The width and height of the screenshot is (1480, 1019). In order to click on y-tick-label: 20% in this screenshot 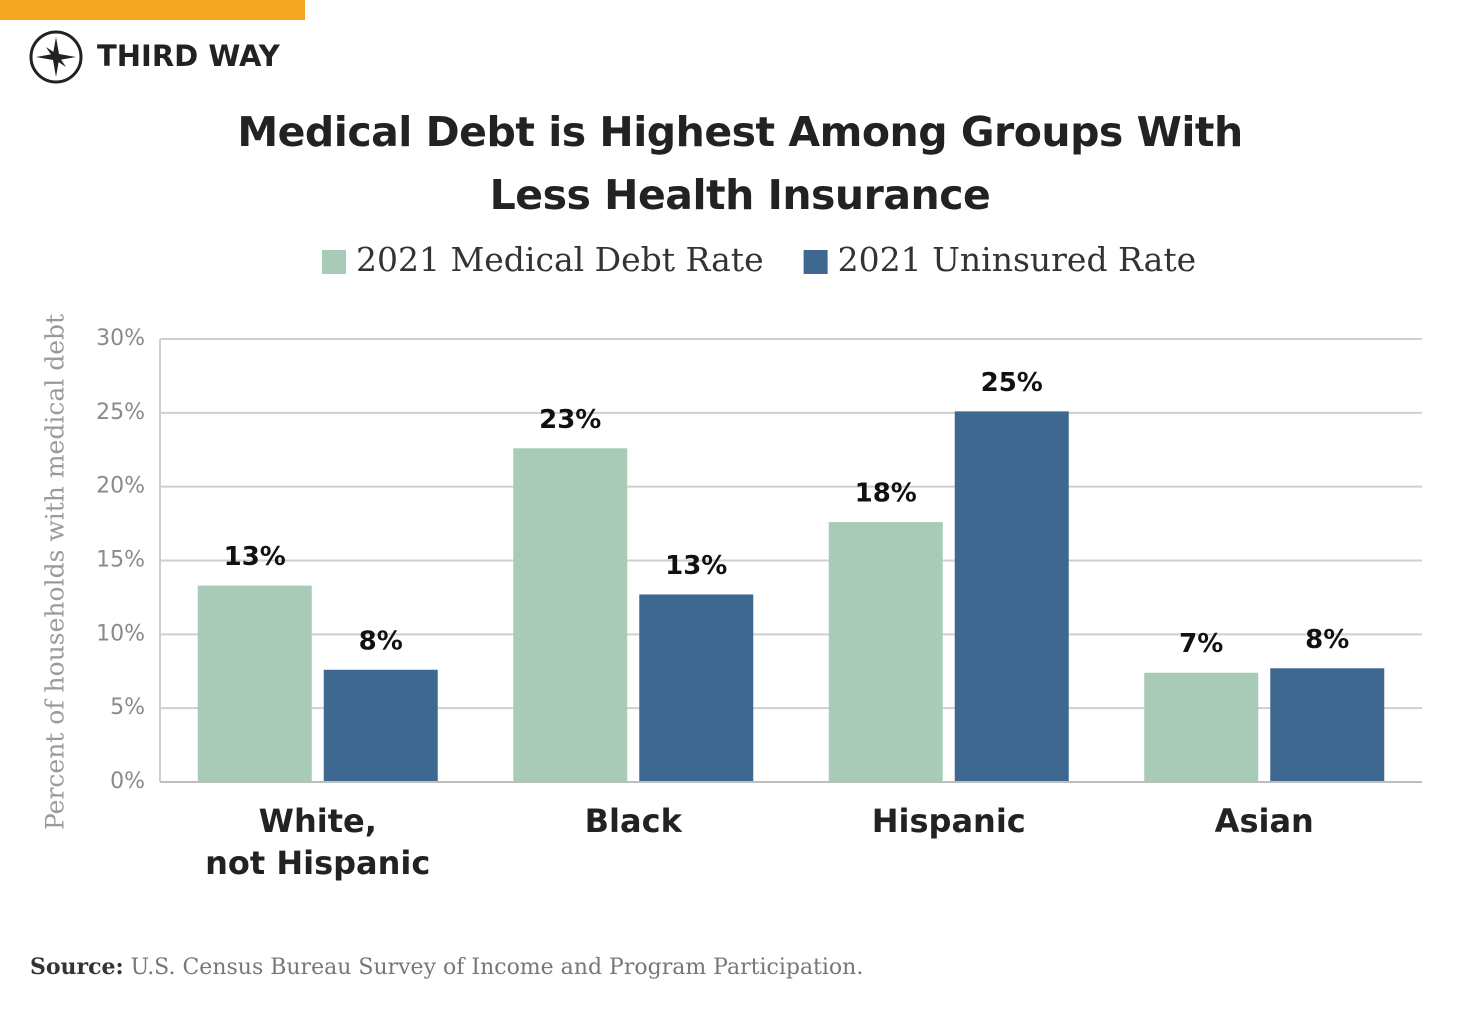, I will do `click(120, 486)`.